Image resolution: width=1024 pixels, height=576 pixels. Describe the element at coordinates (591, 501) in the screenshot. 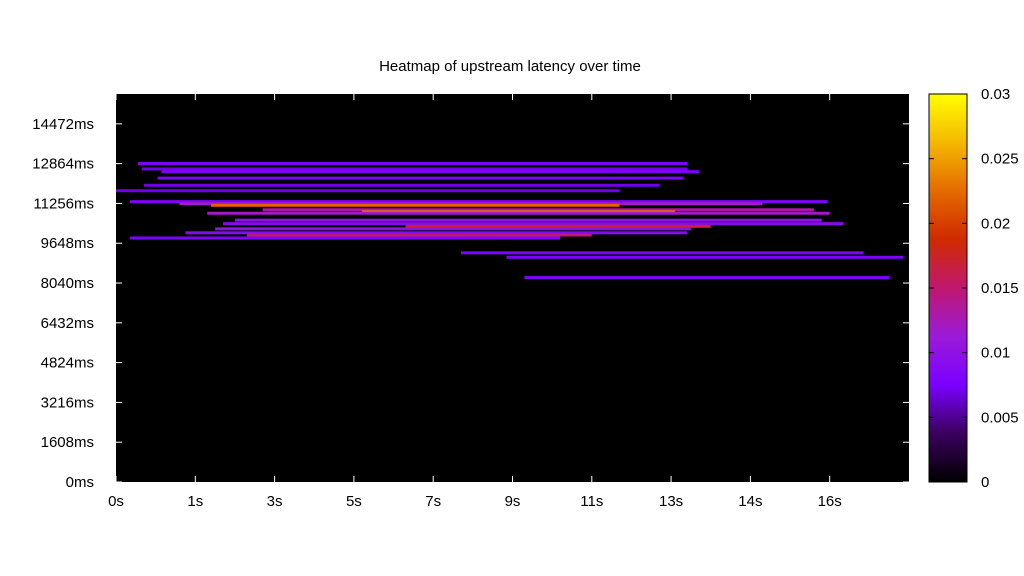

I see `x-tick-label: 11s` at that location.